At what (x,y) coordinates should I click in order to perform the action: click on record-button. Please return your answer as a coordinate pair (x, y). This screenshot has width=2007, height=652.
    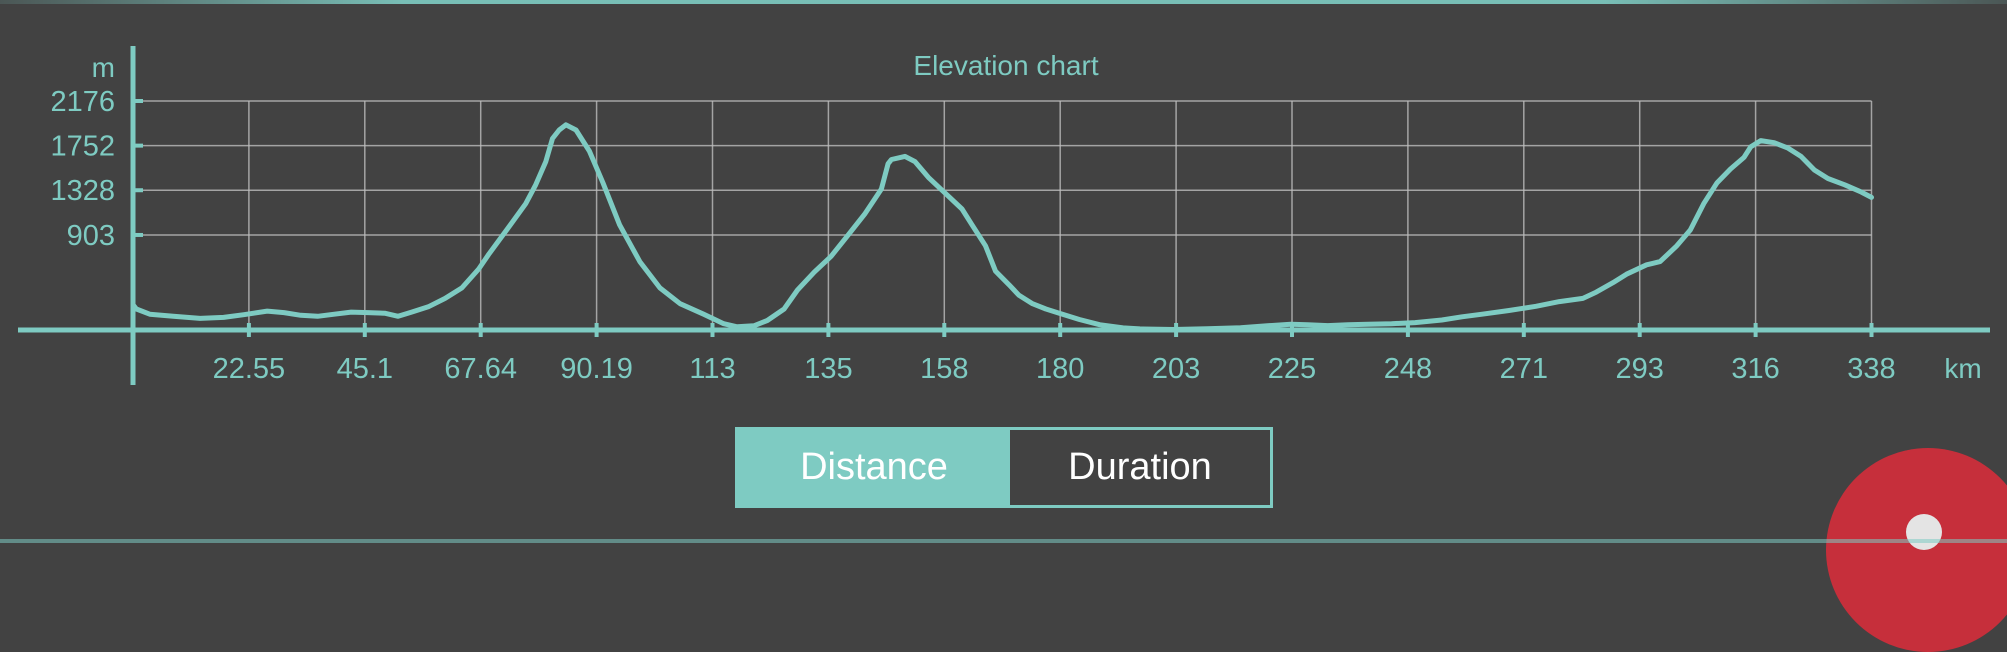
    Looking at the image, I should click on (1916, 550).